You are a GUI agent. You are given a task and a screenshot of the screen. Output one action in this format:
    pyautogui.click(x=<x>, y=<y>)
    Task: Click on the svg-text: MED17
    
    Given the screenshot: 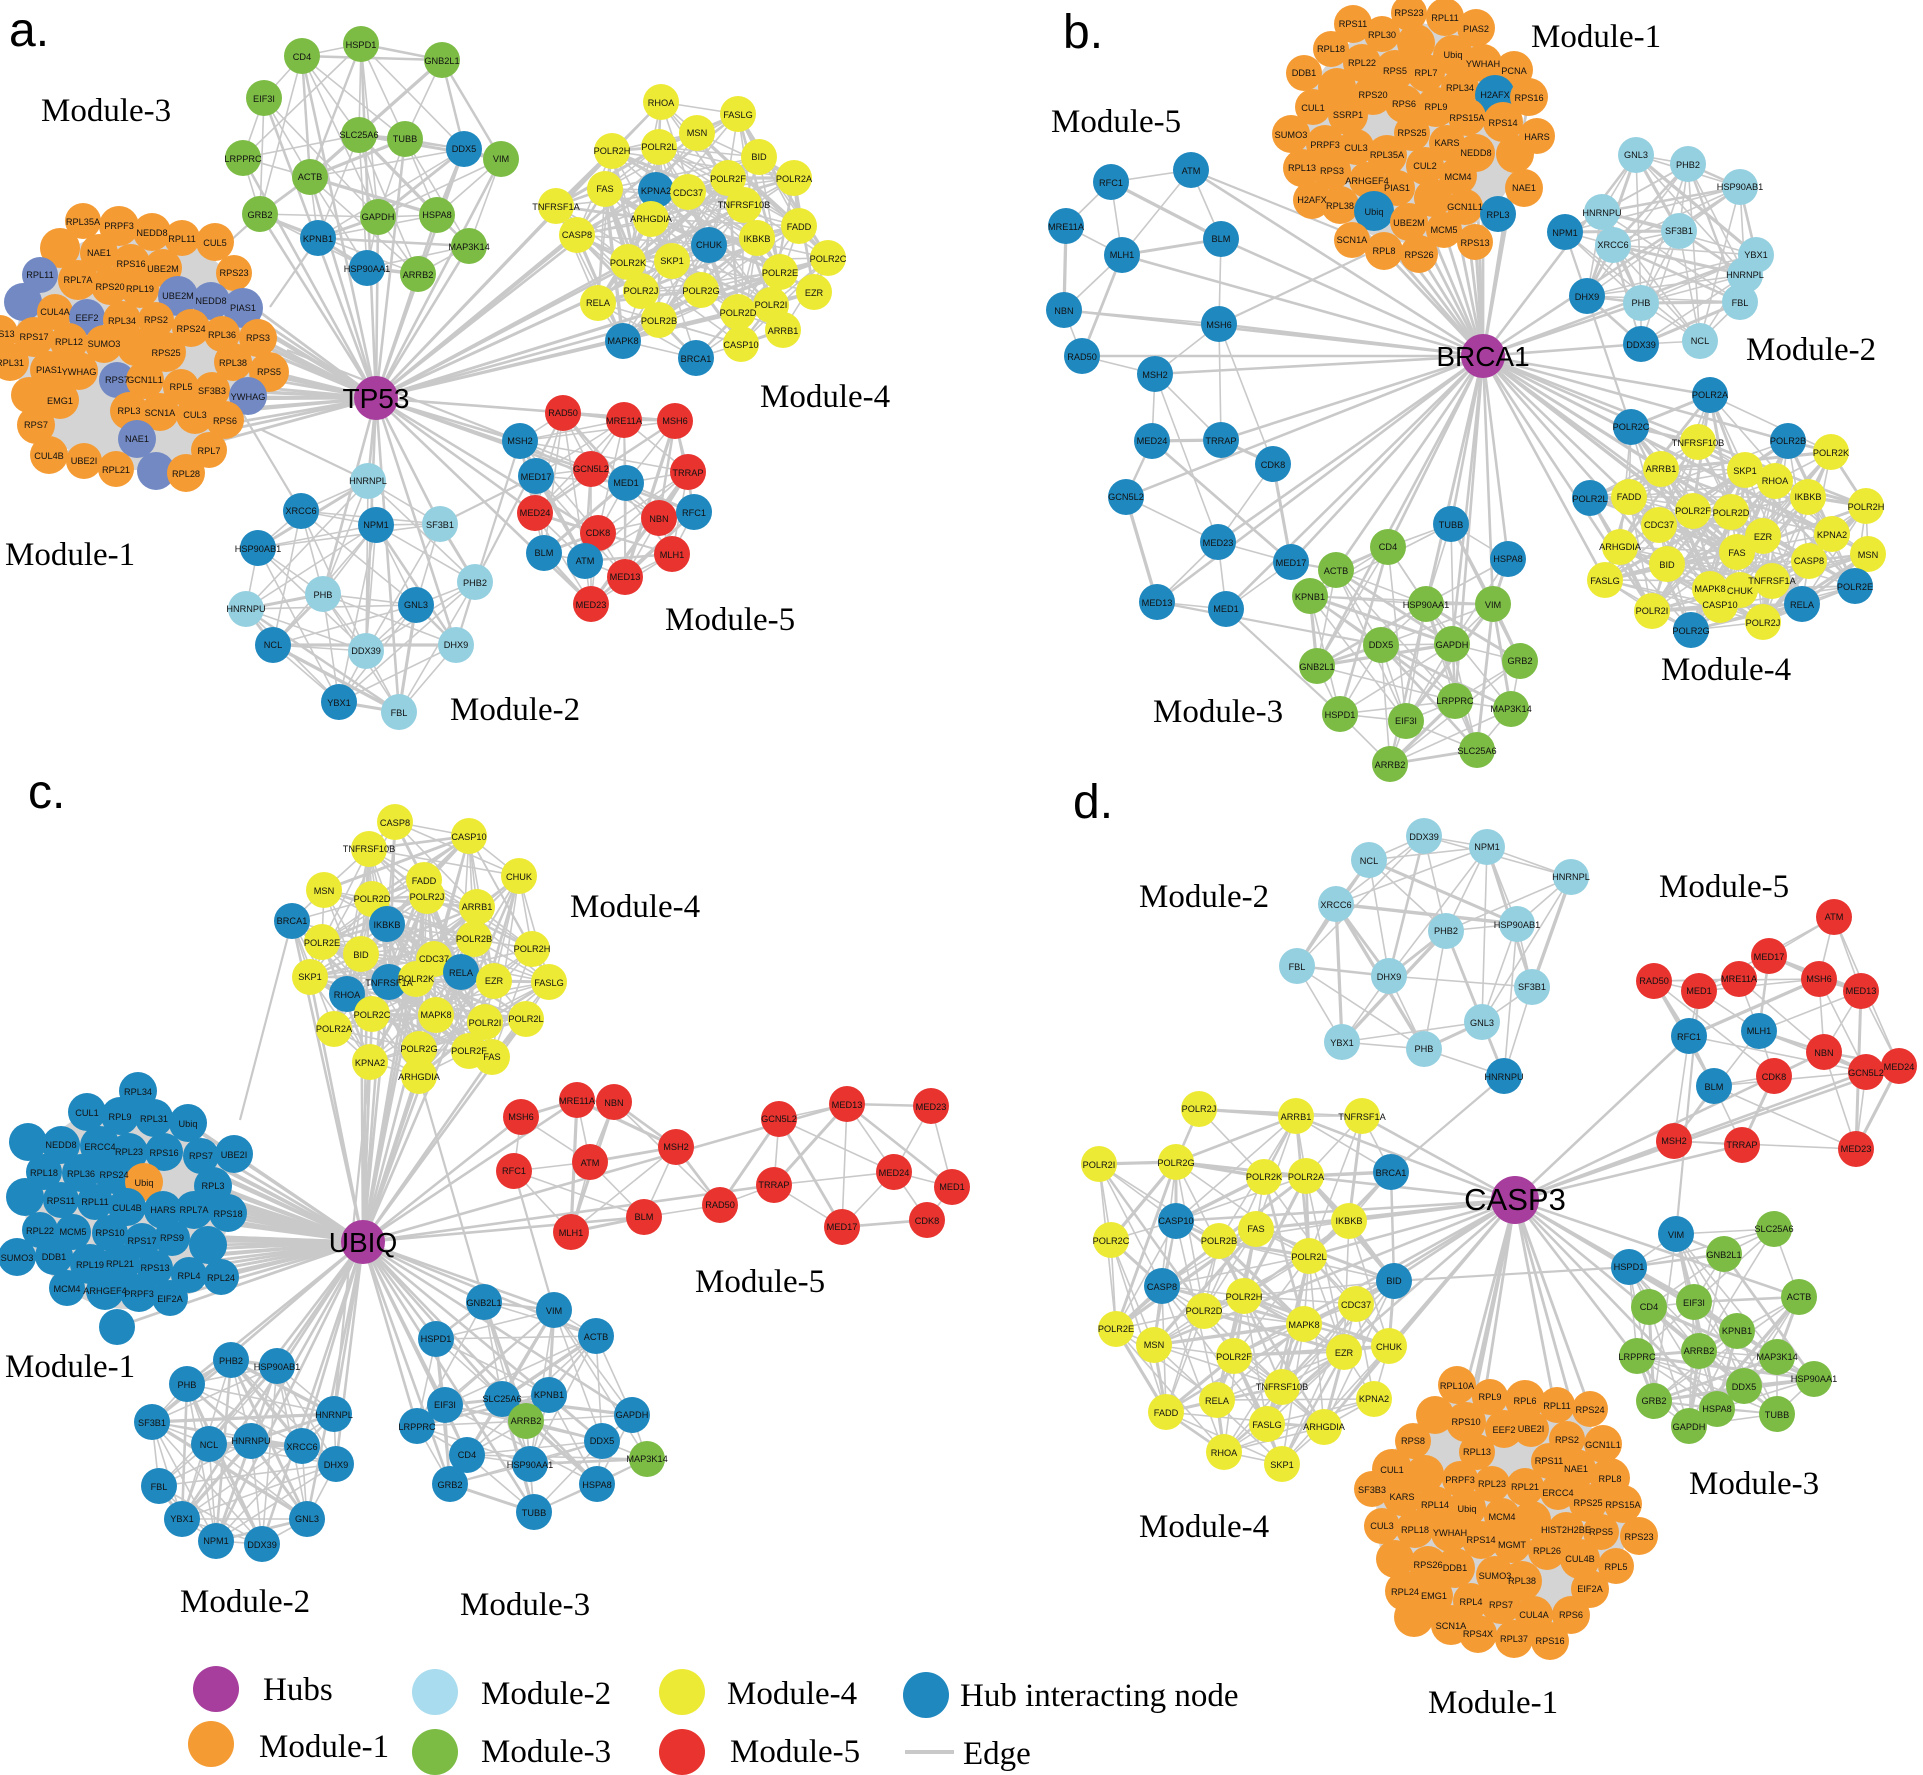 What is the action you would take?
    pyautogui.click(x=1769, y=957)
    